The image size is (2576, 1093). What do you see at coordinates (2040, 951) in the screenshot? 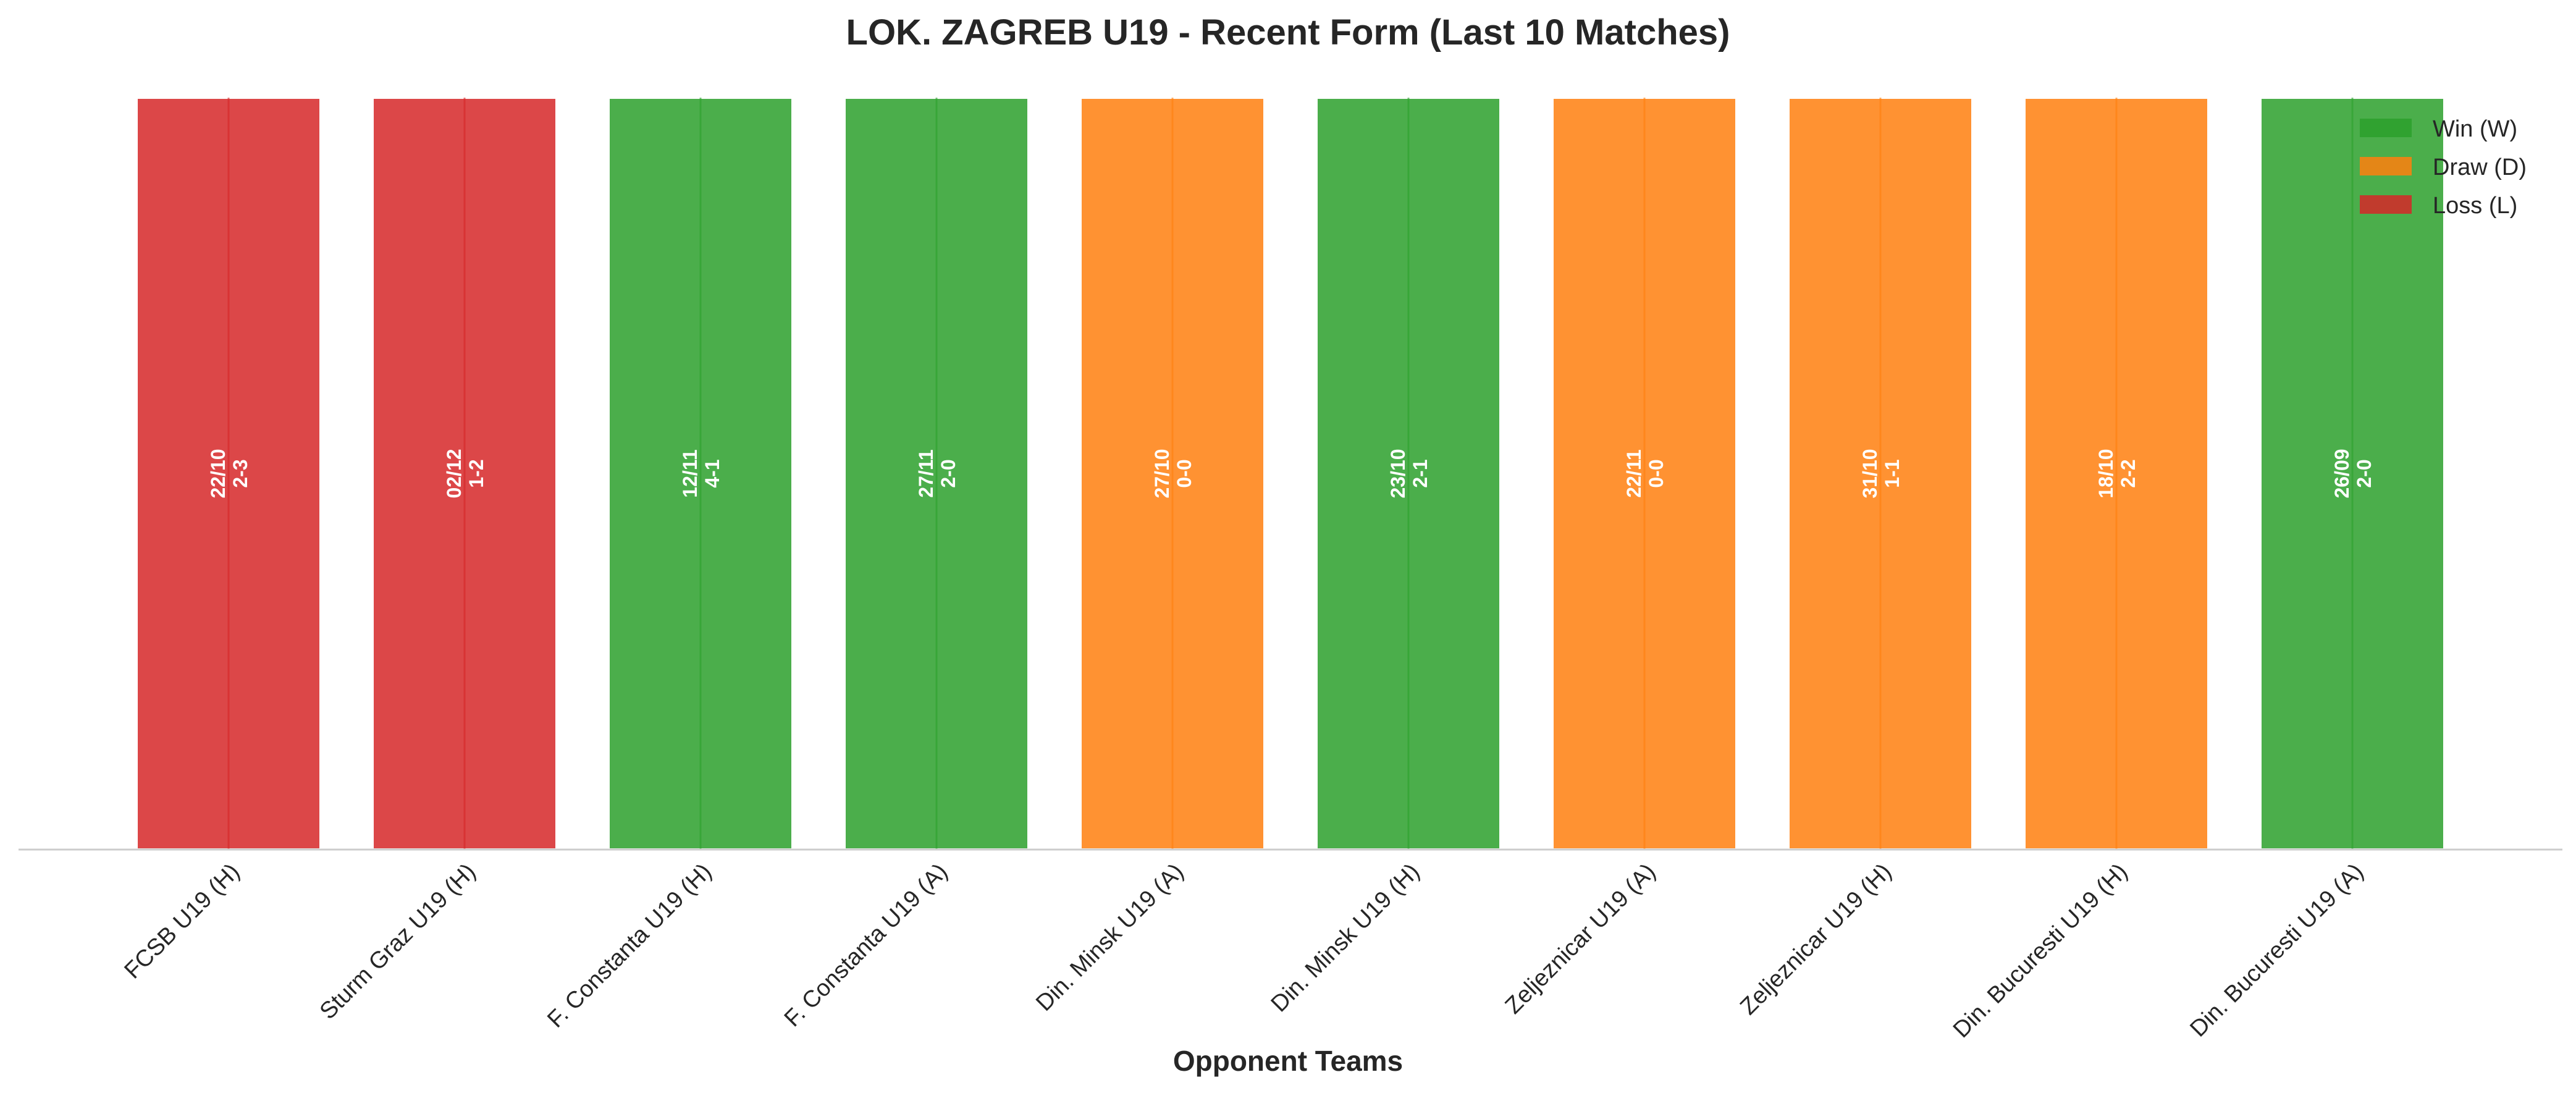
I see `x-tick-label: Din. Bucuresti U19 (H)` at bounding box center [2040, 951].